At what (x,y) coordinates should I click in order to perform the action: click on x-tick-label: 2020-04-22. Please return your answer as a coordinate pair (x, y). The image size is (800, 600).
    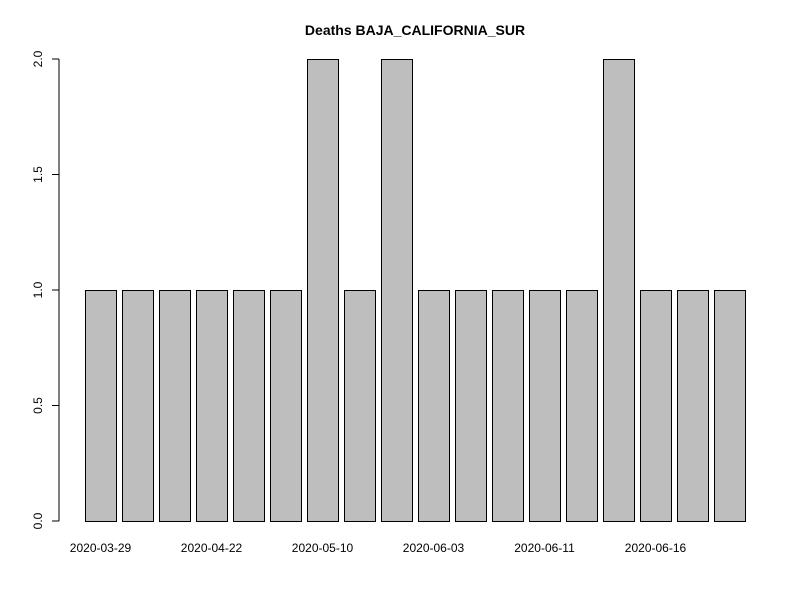
    Looking at the image, I should click on (212, 548).